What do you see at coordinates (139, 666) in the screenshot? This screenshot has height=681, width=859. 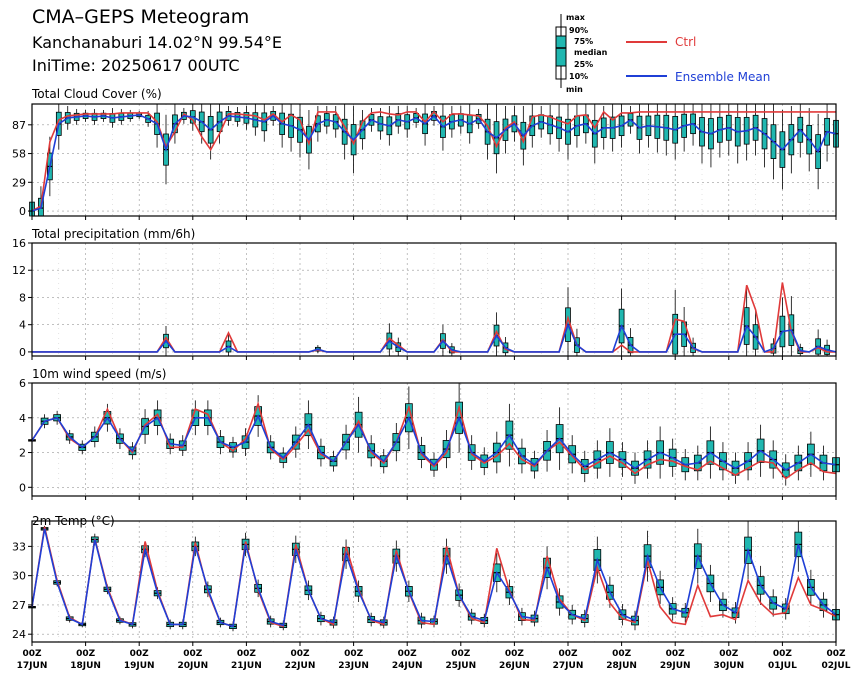 I see `x-tick-date: 19JUN` at bounding box center [139, 666].